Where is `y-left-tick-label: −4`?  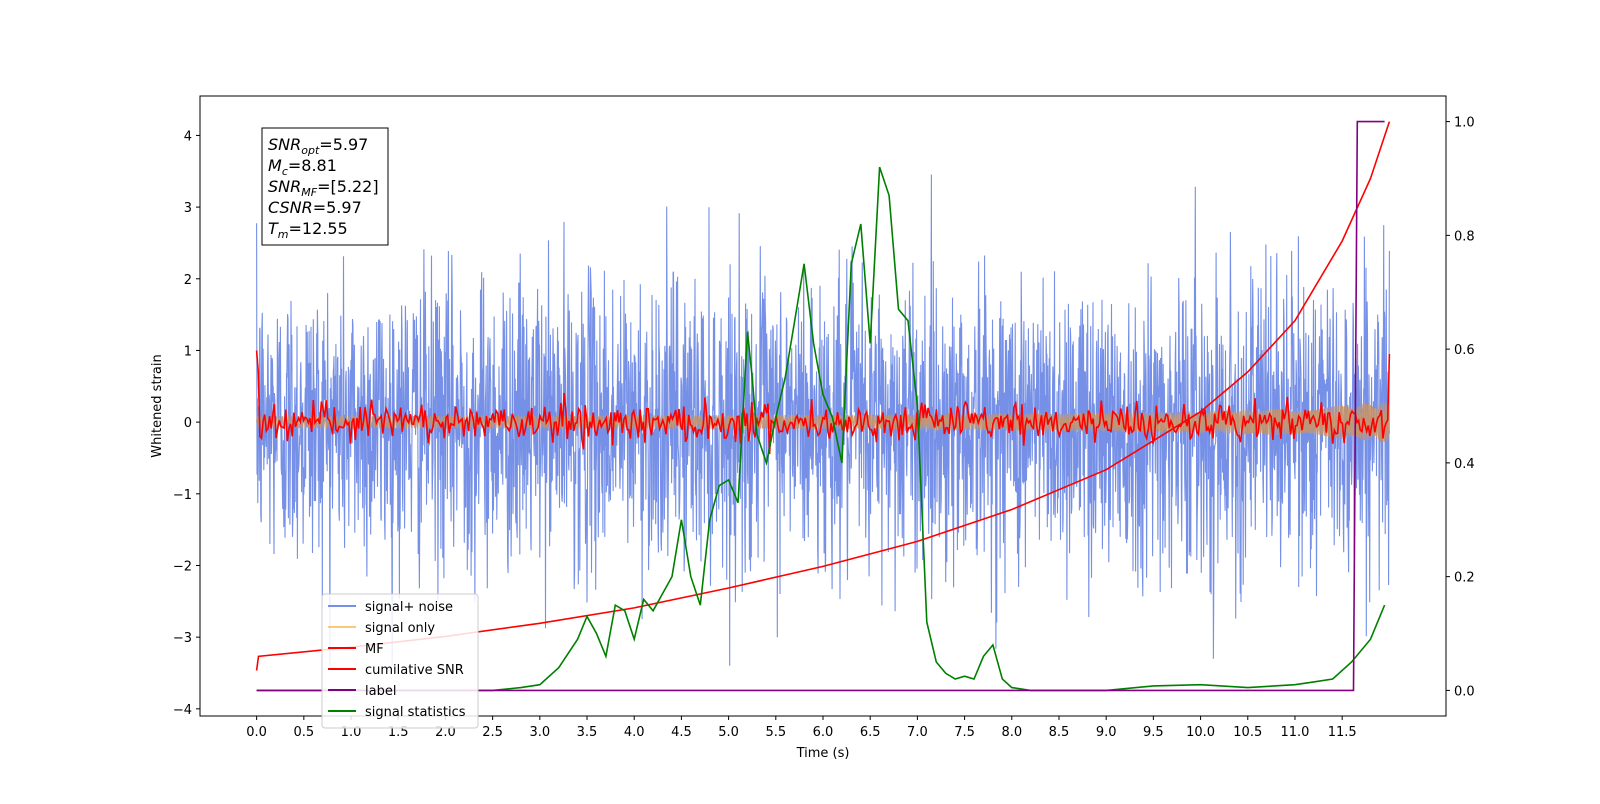 y-left-tick-label: −4 is located at coordinates (182, 710).